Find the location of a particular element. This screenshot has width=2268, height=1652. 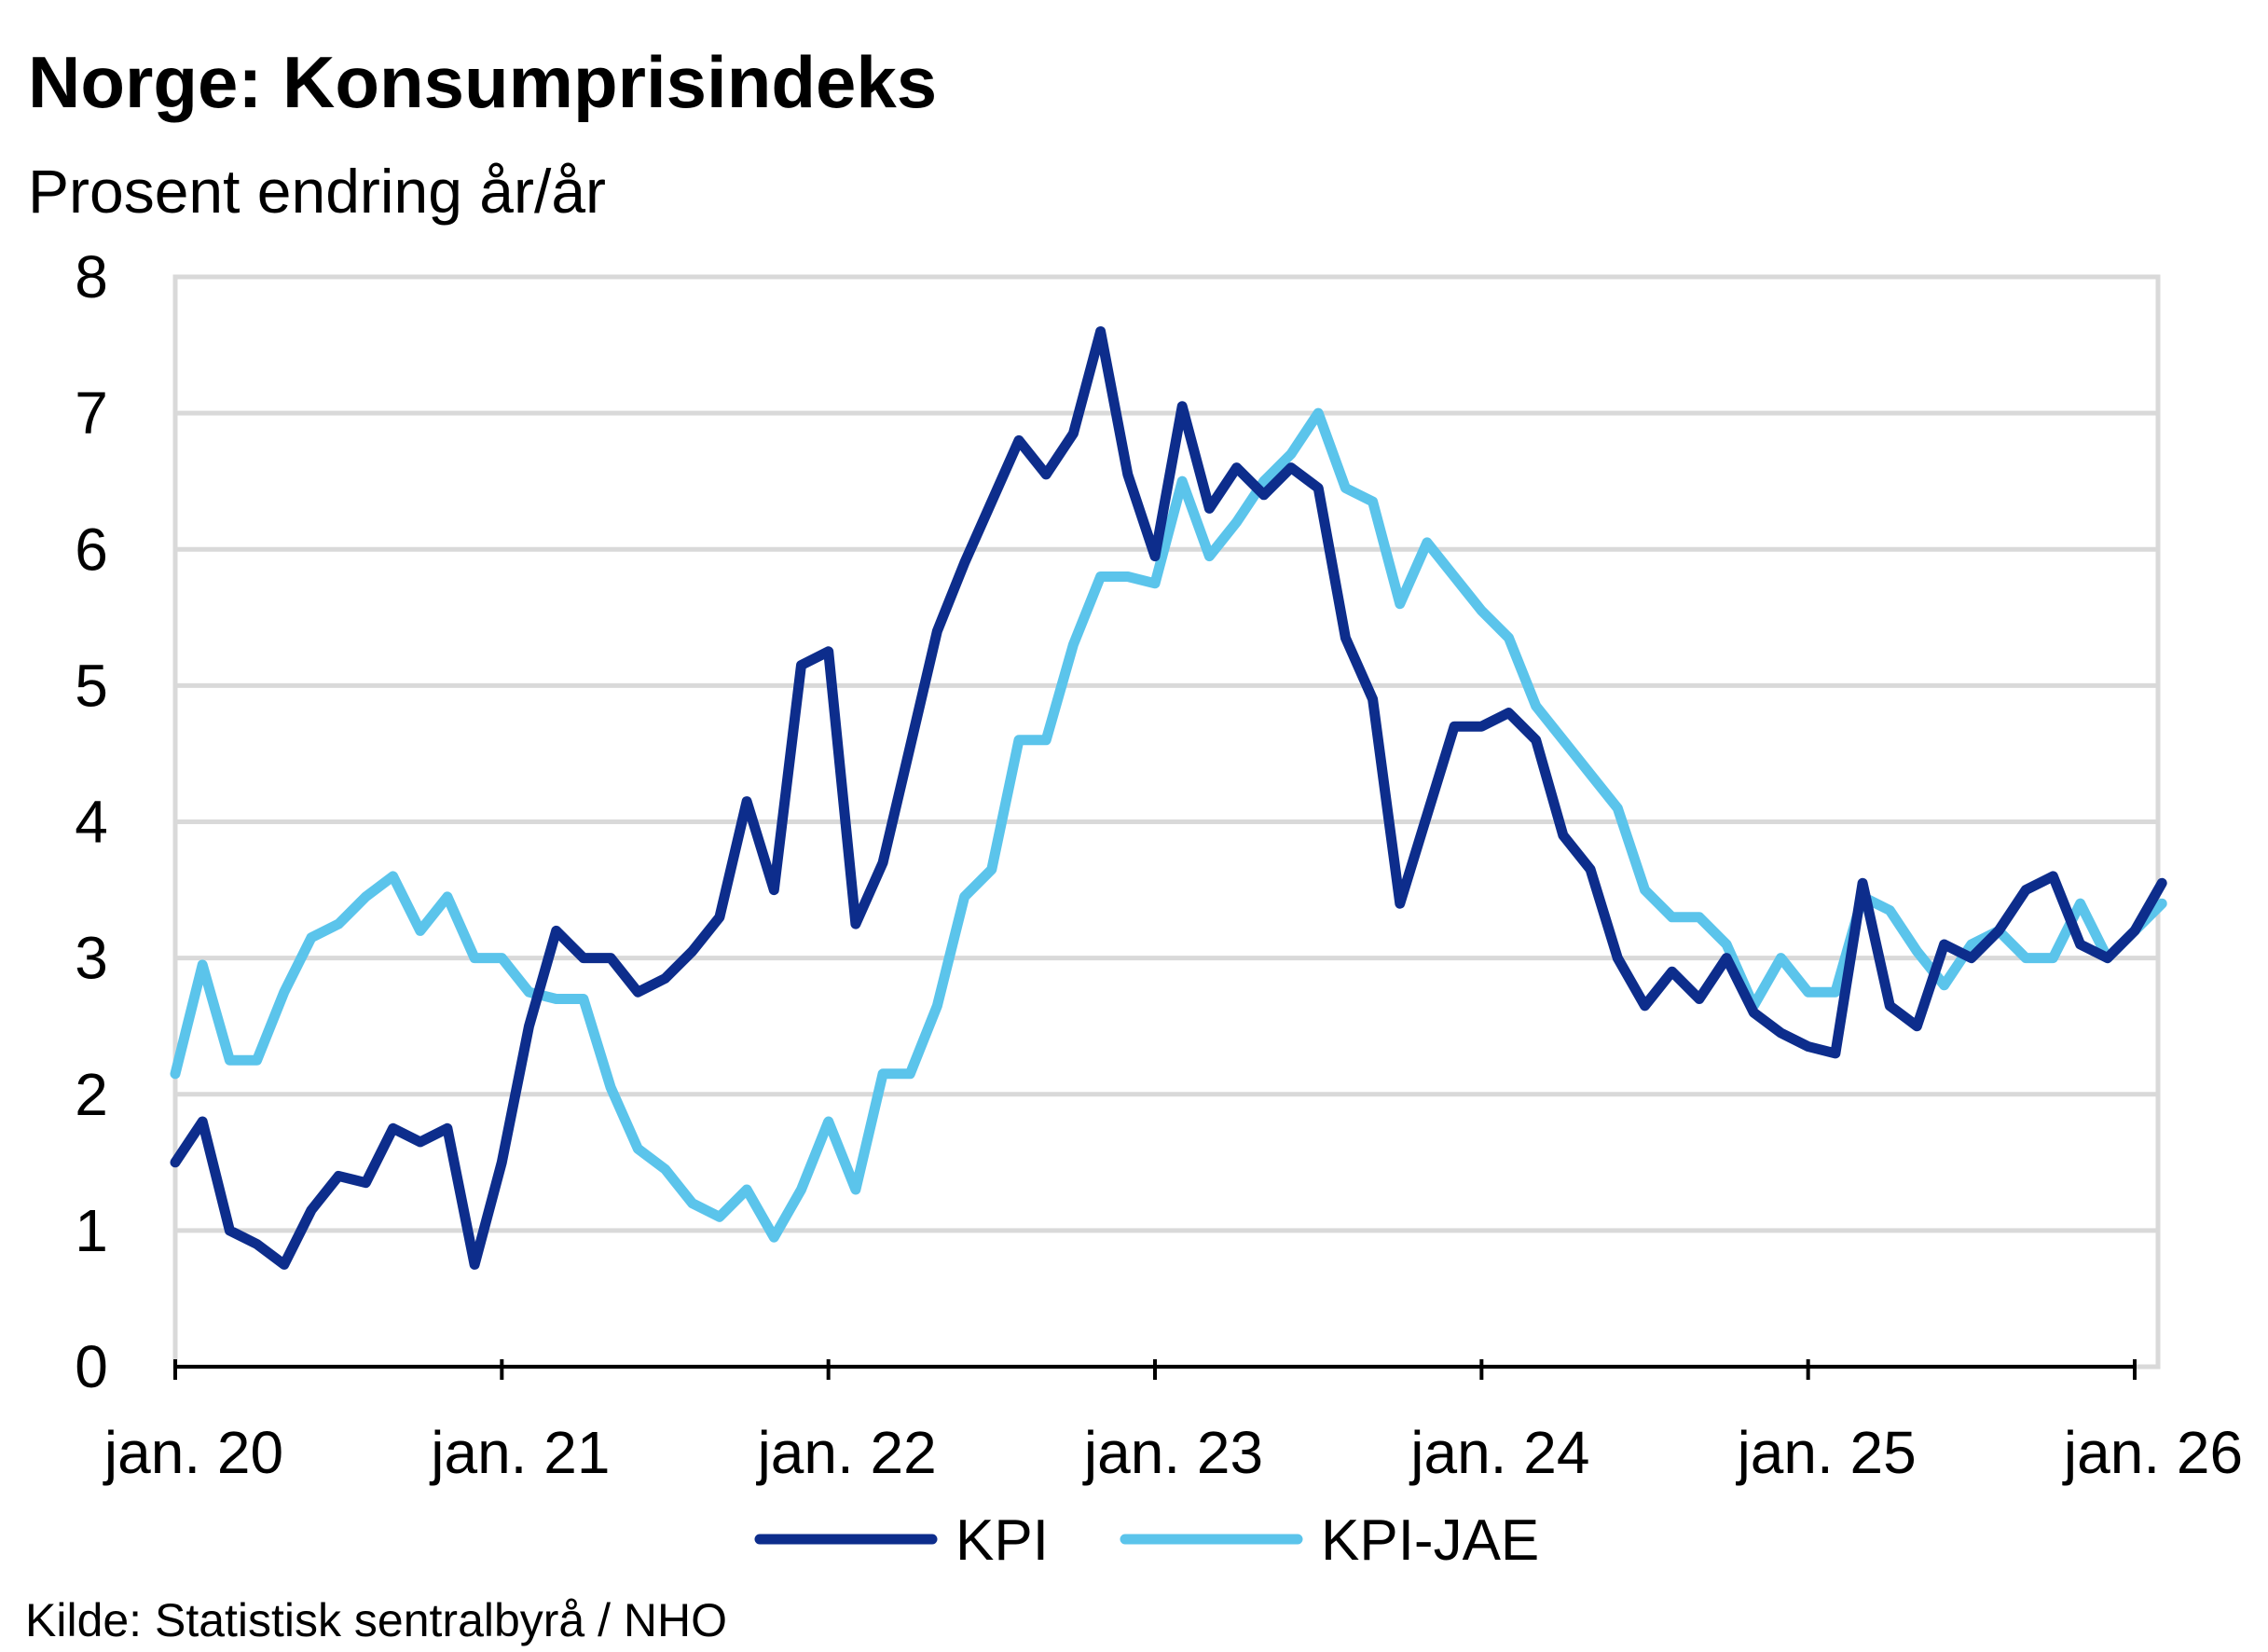

y-tick-label: 5 is located at coordinates (92, 685).